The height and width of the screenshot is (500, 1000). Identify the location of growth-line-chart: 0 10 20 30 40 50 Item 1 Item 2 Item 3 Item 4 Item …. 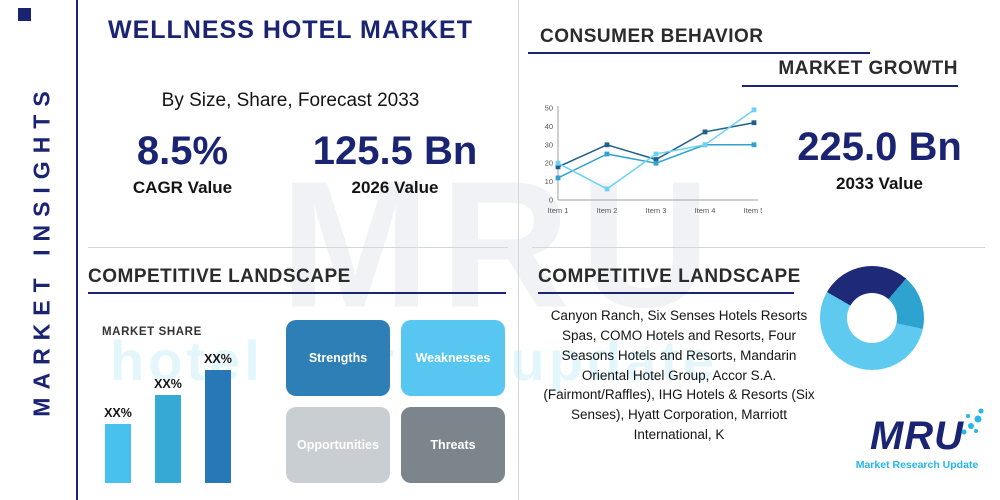
(653, 160).